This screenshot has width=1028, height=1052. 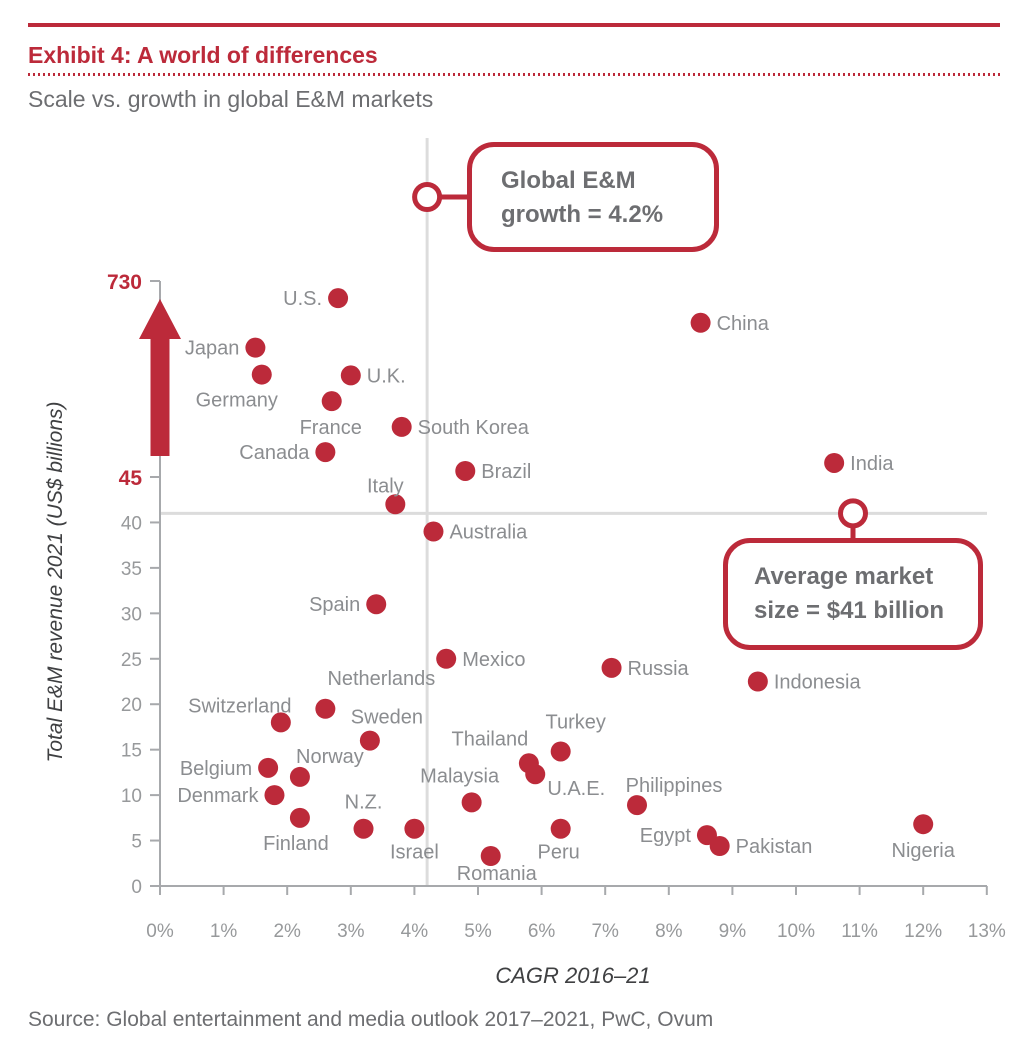 What do you see at coordinates (55, 581) in the screenshot?
I see `y-axis-title: Total E&M revenue 2021 (US$ billions)` at bounding box center [55, 581].